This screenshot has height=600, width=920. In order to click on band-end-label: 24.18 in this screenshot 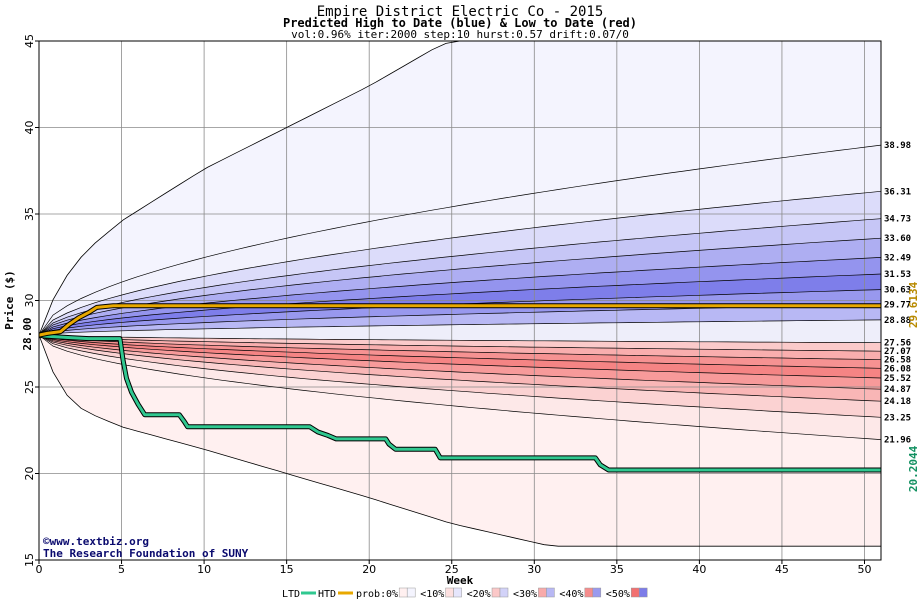, I will do `click(897, 402)`.